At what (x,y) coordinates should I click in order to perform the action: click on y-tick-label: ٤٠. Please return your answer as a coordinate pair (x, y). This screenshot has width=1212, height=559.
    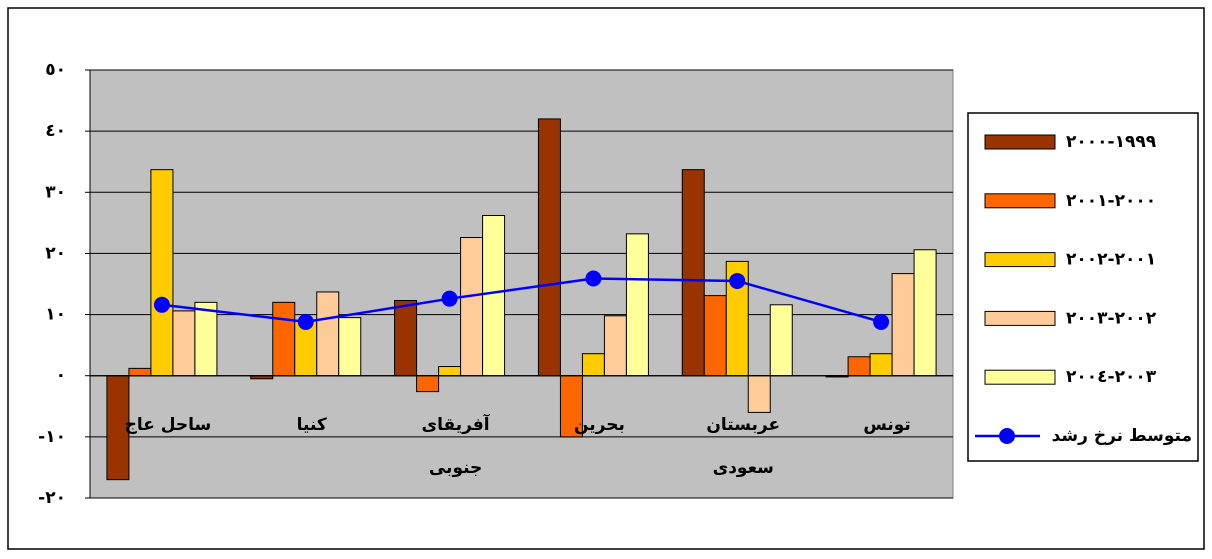
    Looking at the image, I should click on (55, 131).